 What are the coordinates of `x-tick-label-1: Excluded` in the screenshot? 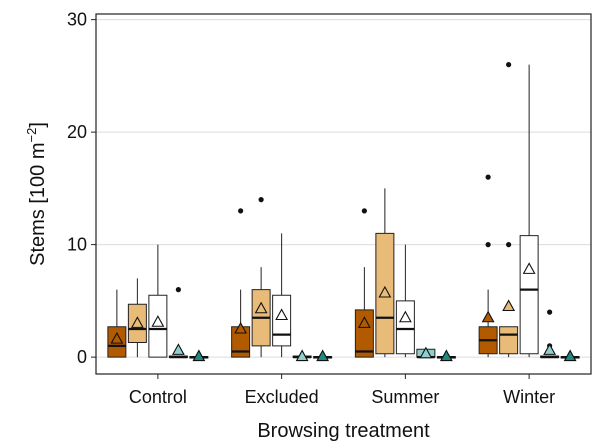 It's located at (282, 397).